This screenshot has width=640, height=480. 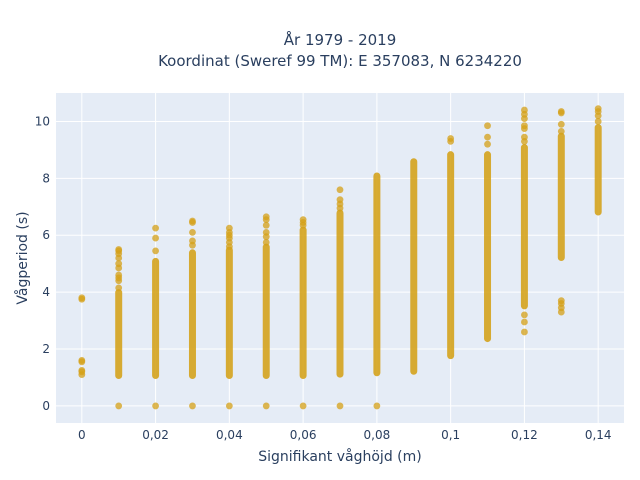 What do you see at coordinates (229, 435) in the screenshot?
I see `x-tick-label: 0,04` at bounding box center [229, 435].